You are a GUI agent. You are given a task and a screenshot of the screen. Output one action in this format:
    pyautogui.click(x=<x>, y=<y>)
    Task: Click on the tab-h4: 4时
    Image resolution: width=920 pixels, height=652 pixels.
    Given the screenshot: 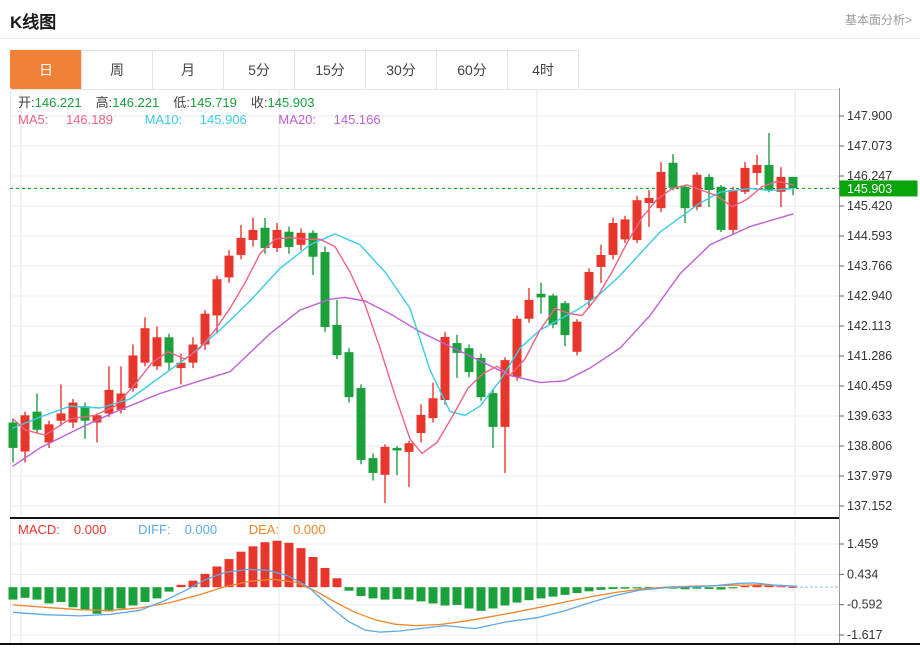 What is the action you would take?
    pyautogui.click(x=543, y=70)
    